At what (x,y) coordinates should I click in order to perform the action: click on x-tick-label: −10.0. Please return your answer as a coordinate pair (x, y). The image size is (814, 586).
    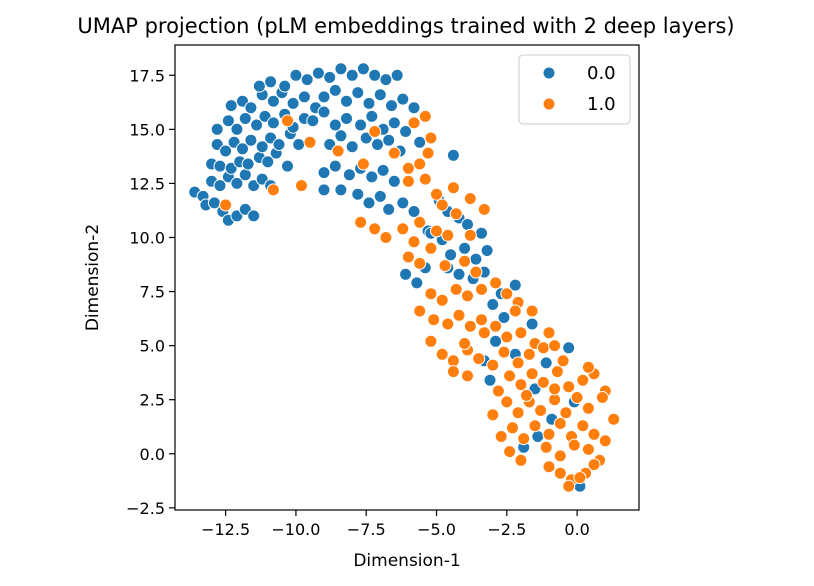
    Looking at the image, I should click on (295, 529).